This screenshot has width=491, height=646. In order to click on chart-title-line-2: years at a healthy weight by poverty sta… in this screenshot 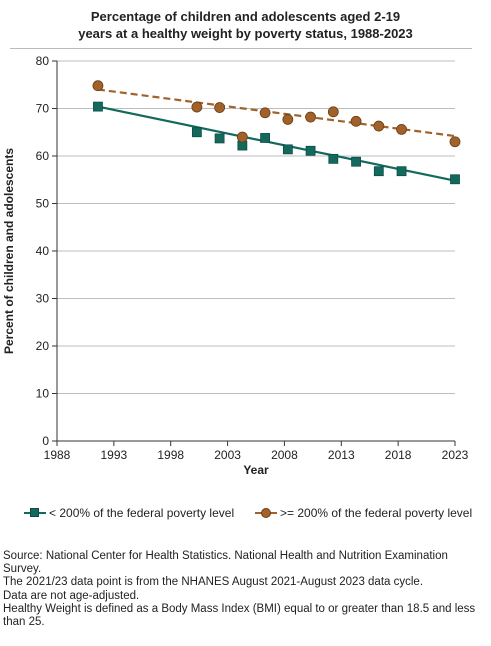, I will do `click(245, 33)`.